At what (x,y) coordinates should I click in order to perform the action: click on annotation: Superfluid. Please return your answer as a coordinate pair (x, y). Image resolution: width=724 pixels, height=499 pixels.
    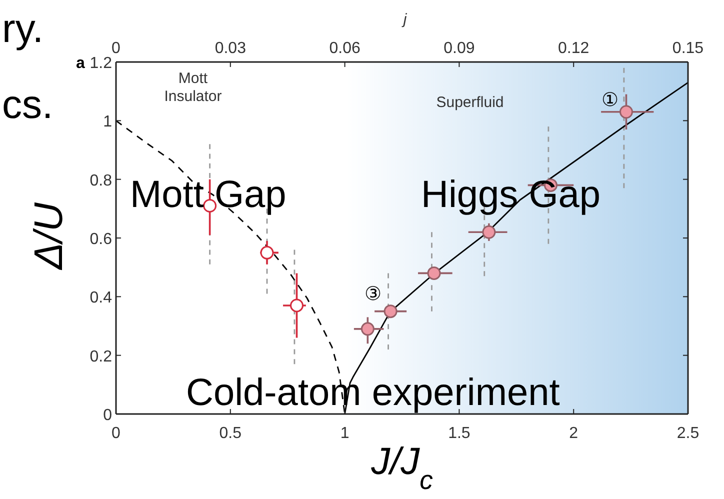
    Looking at the image, I should click on (470, 102).